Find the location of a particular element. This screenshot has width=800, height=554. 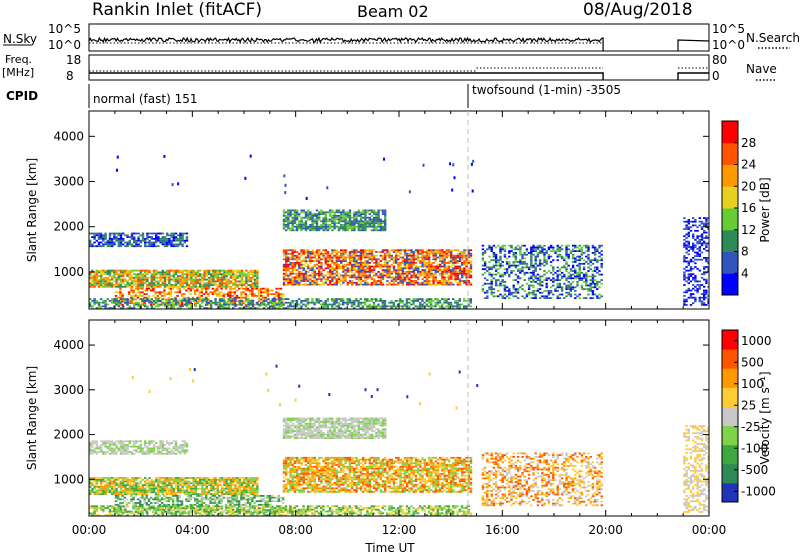

ytick-label: 3000 is located at coordinates (68, 182).